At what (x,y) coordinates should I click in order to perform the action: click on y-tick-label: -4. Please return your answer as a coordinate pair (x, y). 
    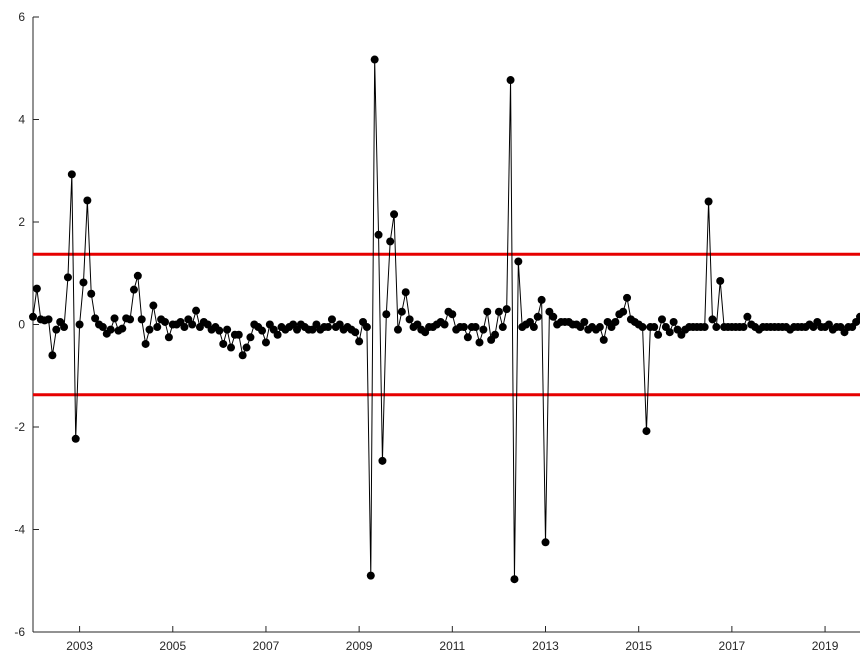
    Looking at the image, I should click on (19, 530).